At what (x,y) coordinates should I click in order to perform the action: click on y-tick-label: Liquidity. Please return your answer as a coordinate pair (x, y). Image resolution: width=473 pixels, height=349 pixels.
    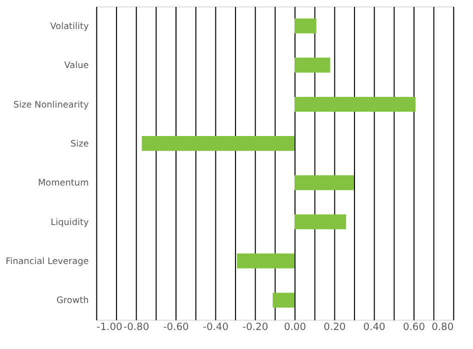
    Looking at the image, I should click on (69, 223).